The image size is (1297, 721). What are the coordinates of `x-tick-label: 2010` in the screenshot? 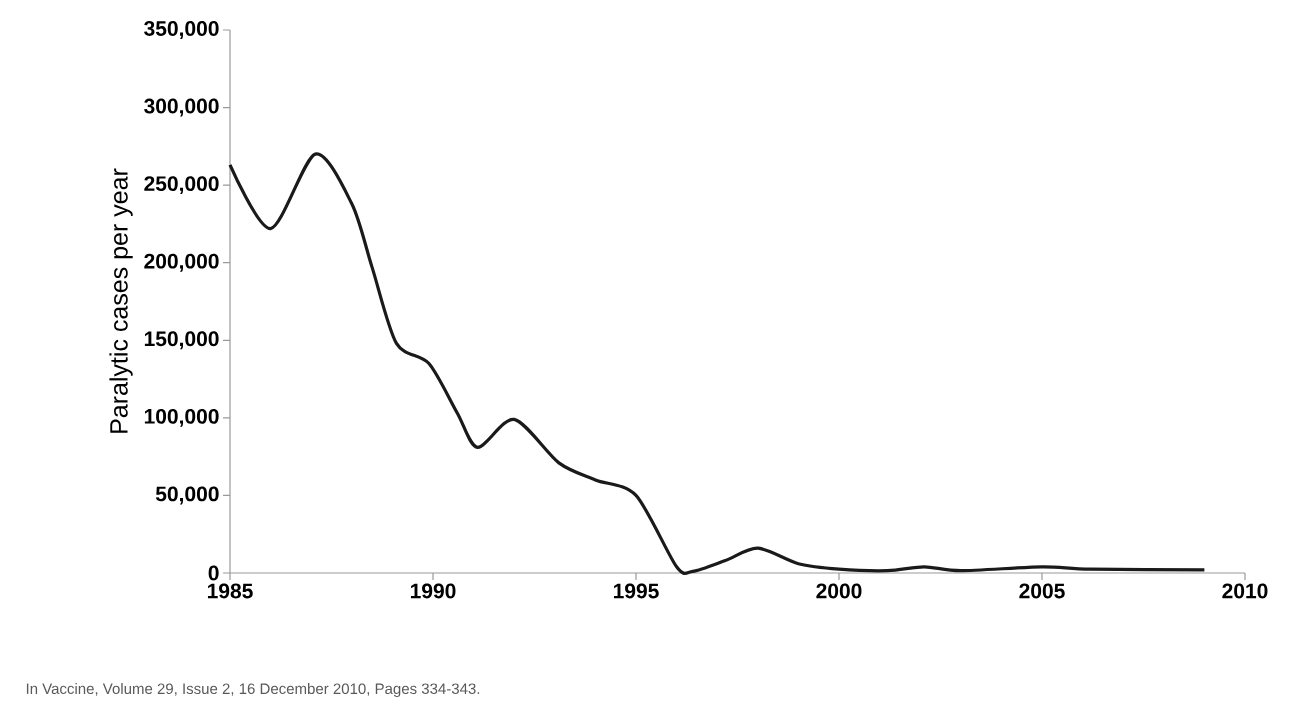 It's located at (1245, 591).